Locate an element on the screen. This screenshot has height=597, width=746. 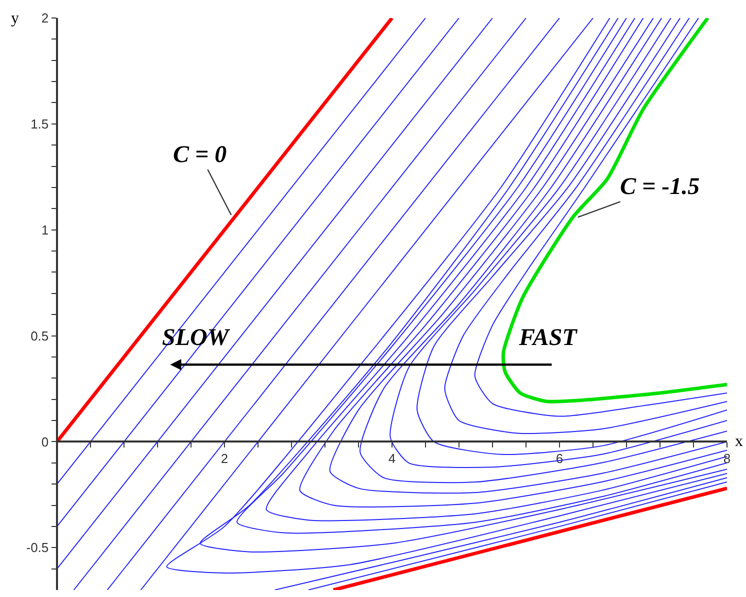
y-tick-label: 0.5 is located at coordinates (39, 336).